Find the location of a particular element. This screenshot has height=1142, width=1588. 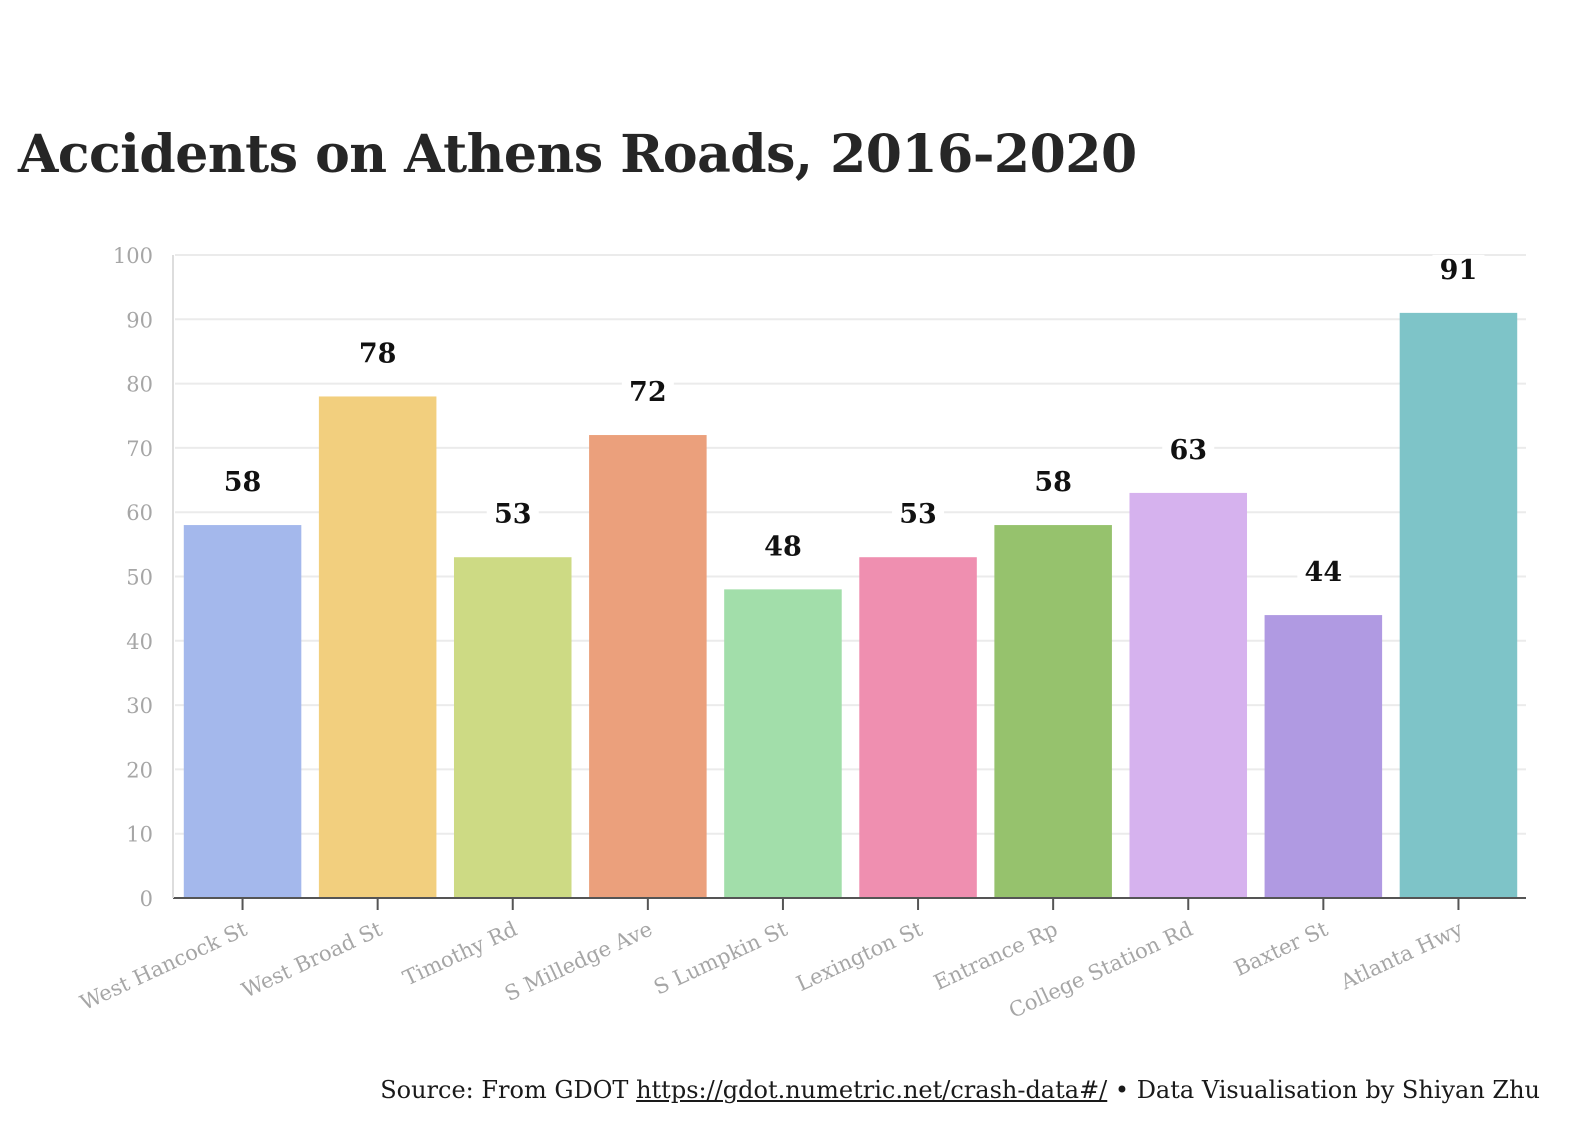

bar-value-label: 72 is located at coordinates (648, 392).